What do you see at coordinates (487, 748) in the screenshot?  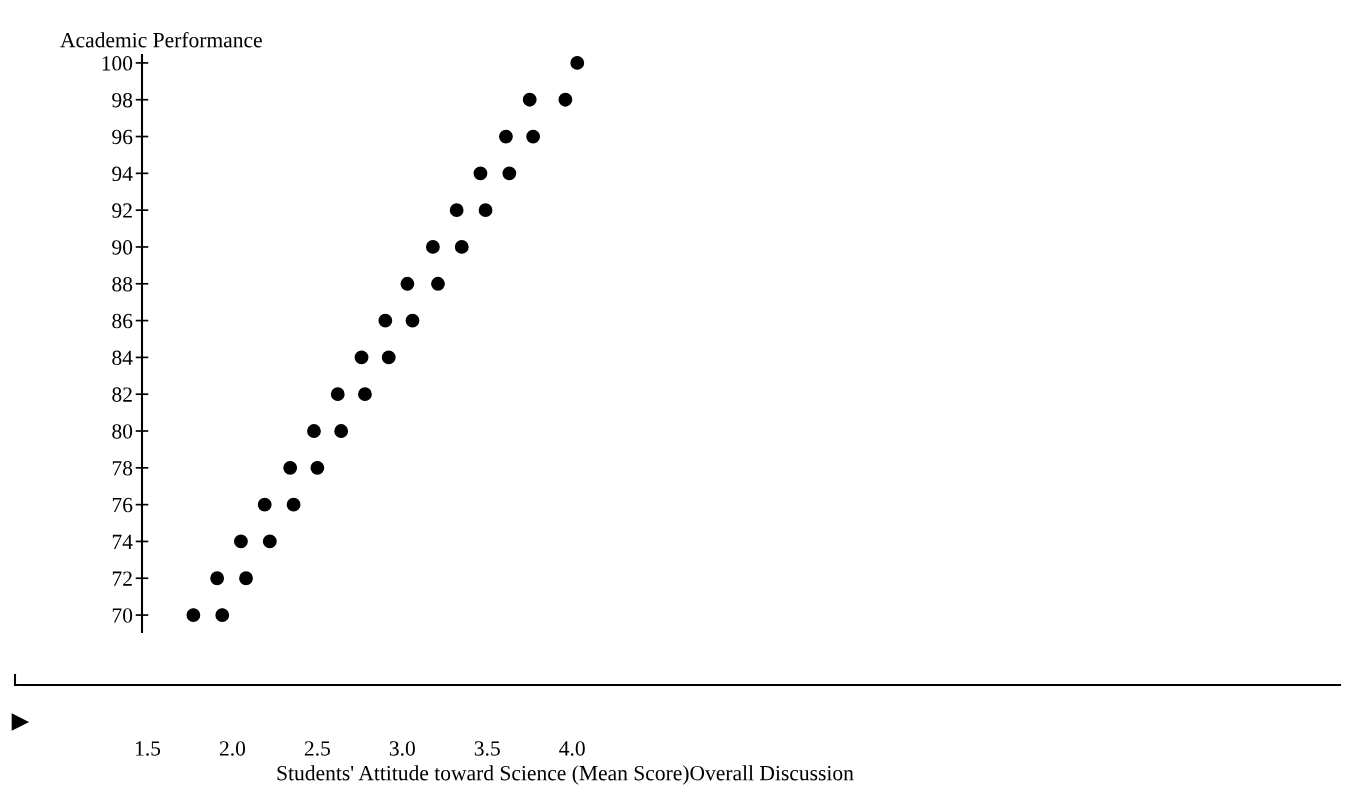 I see `x-tick-label: 3.5` at bounding box center [487, 748].